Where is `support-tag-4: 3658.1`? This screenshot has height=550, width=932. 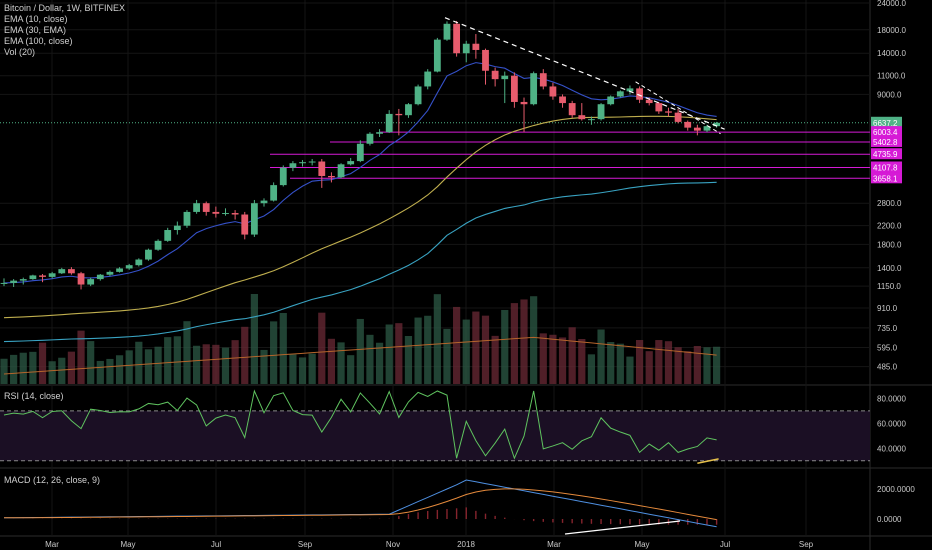 support-tag-4: 3658.1 is located at coordinates (885, 178).